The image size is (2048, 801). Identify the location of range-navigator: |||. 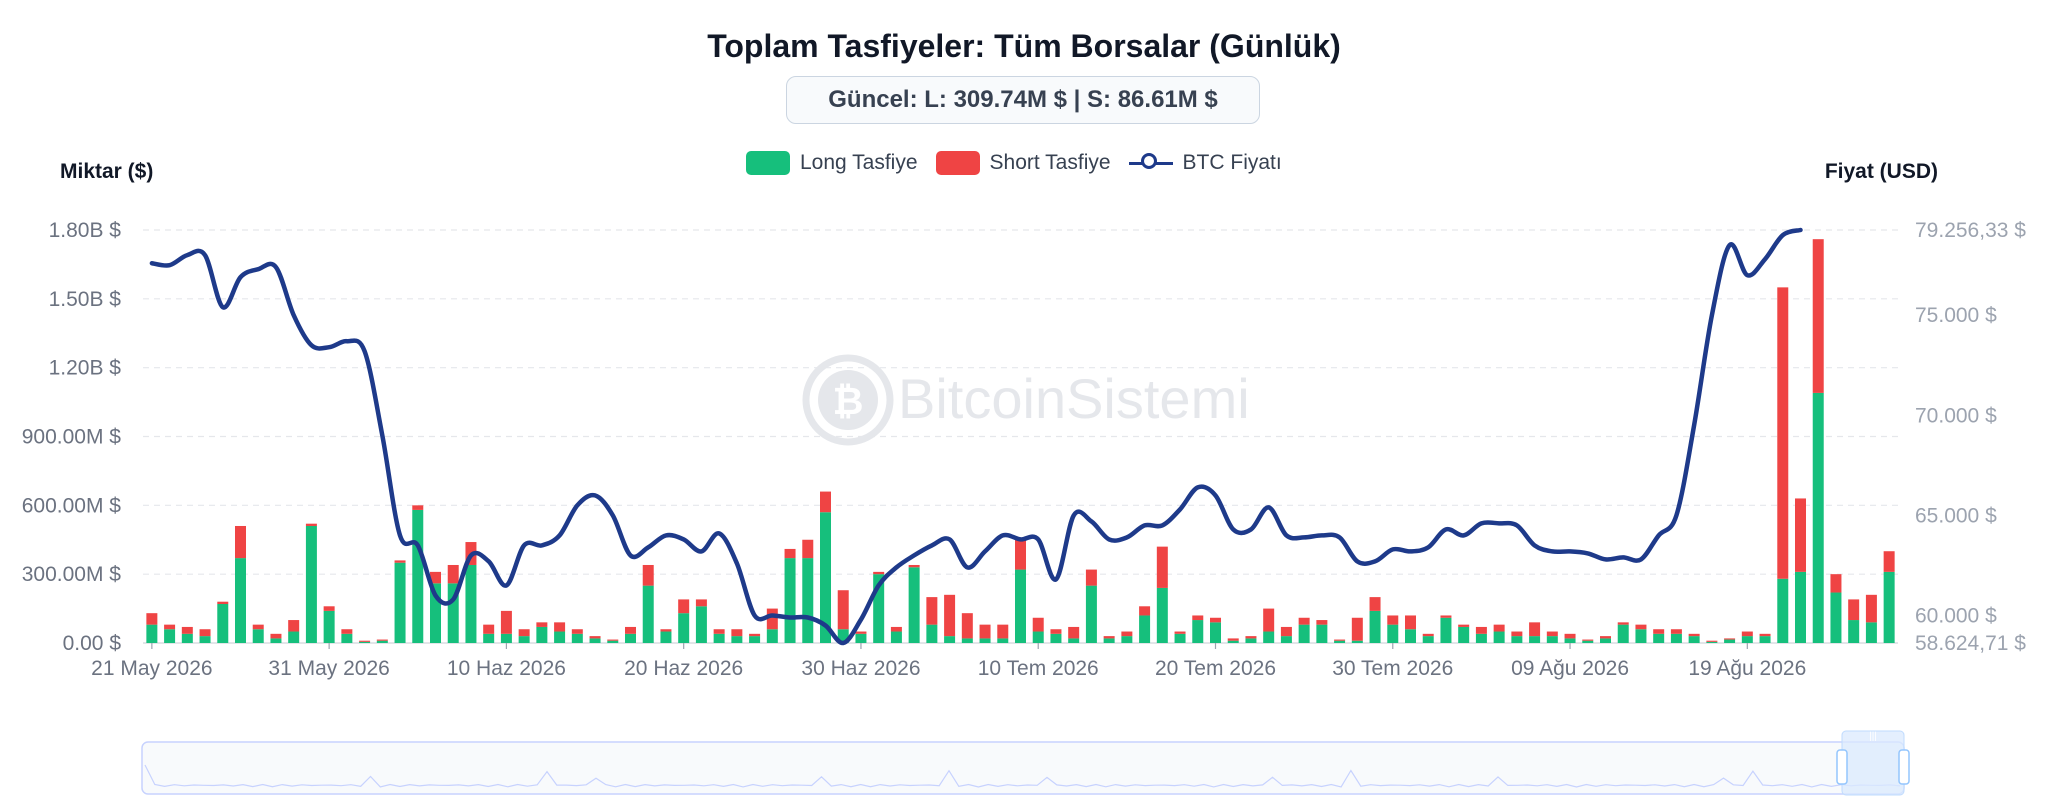
(1025, 763).